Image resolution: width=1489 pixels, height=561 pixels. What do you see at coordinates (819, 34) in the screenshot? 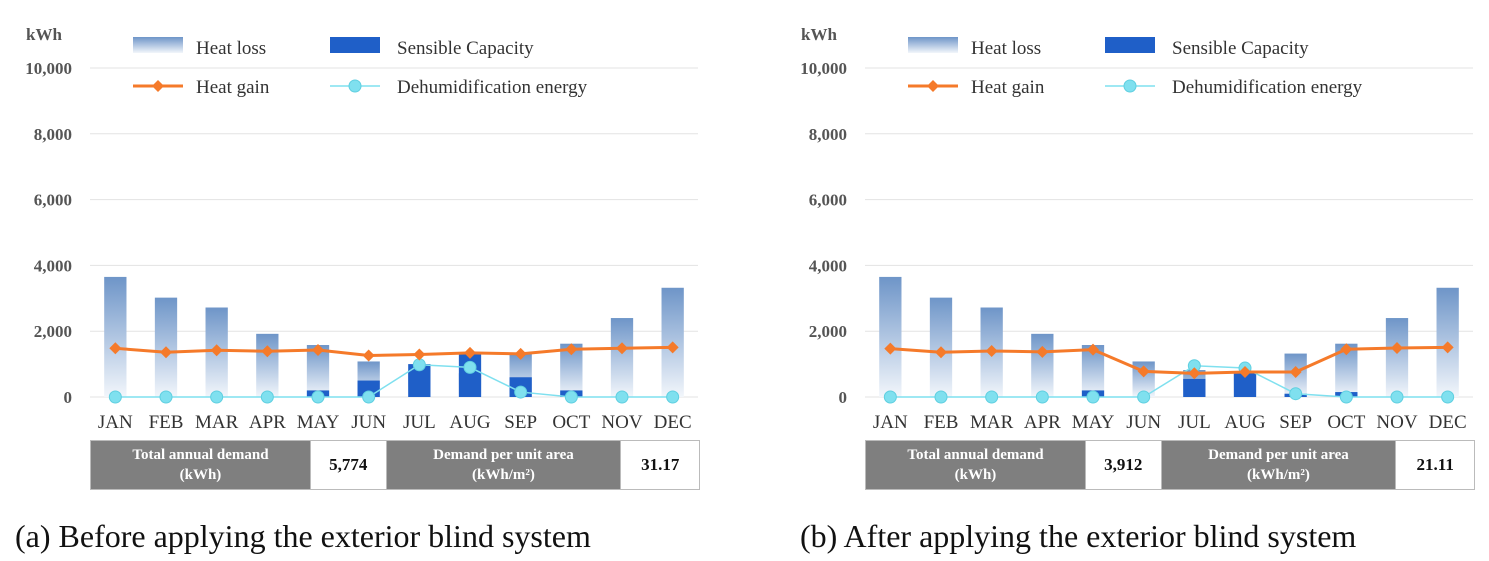
I see `y-axis-unit-label: kWh` at bounding box center [819, 34].